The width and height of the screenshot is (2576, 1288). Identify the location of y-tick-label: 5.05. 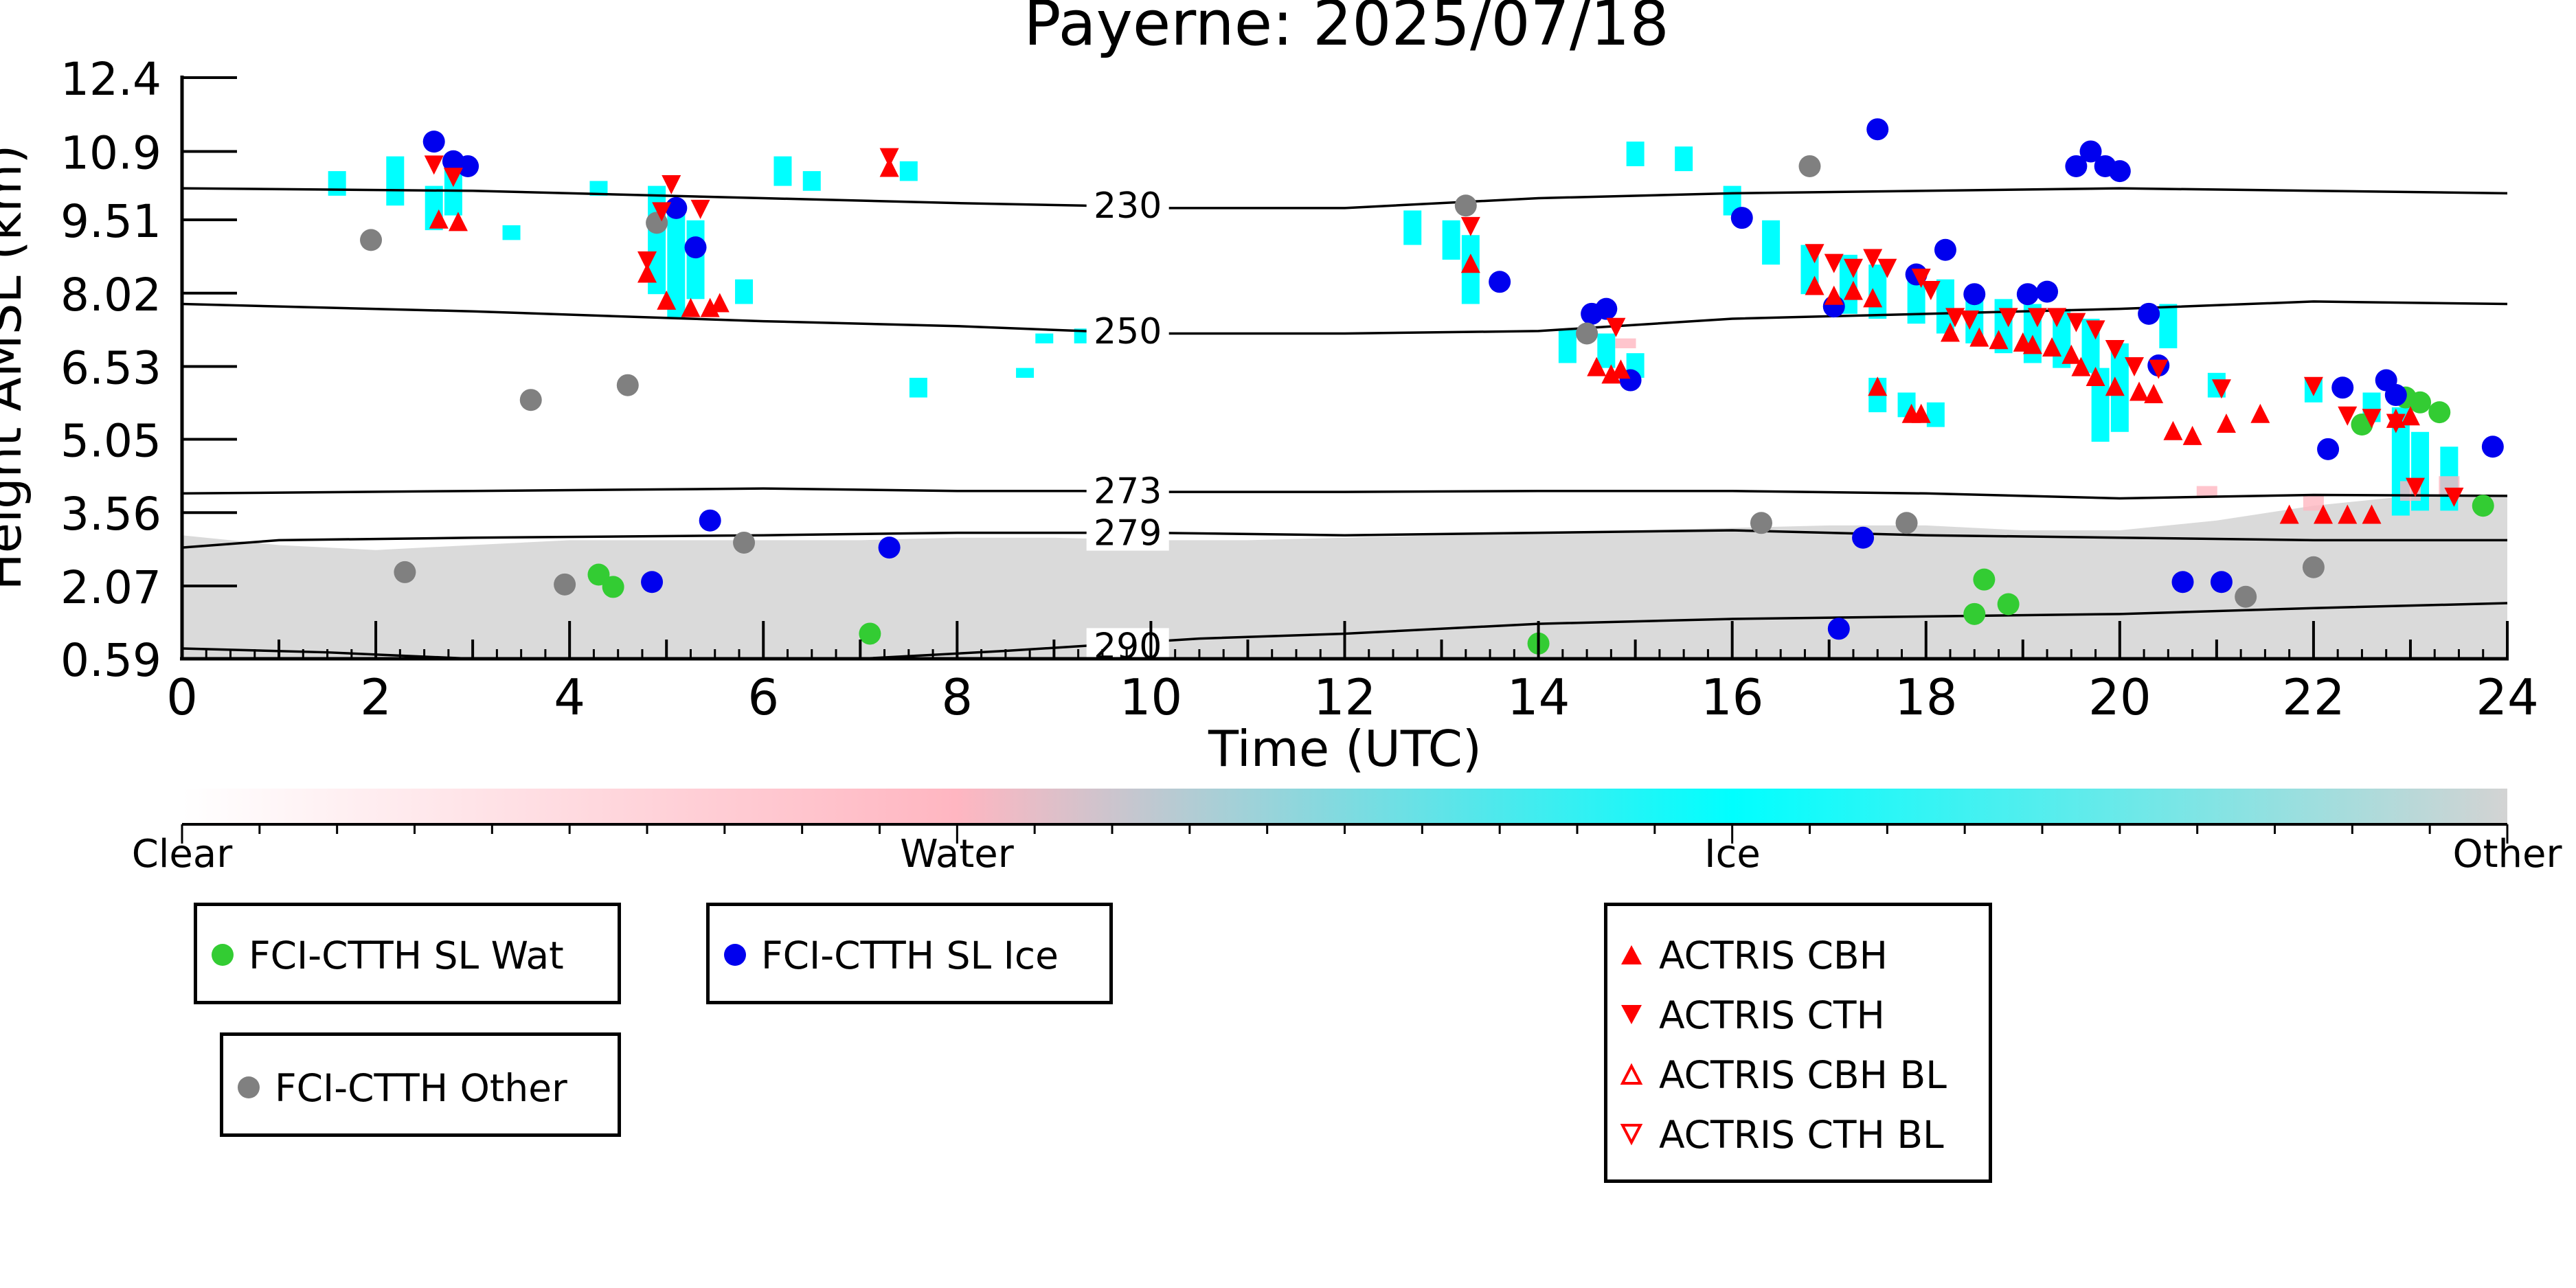
(110, 441).